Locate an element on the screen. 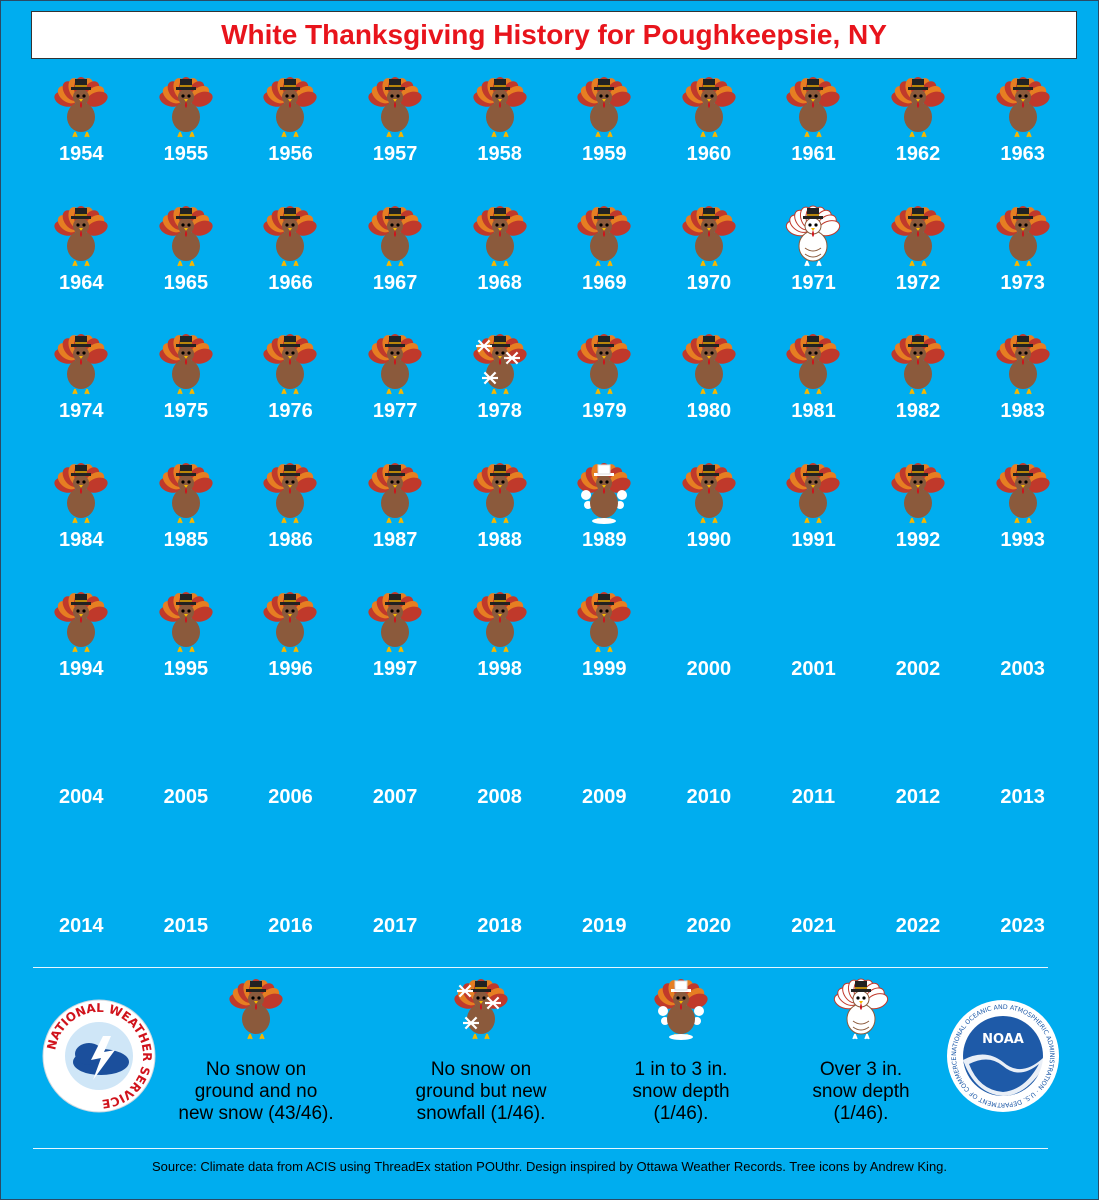  year-cell: 1958 is located at coordinates (499, 135).